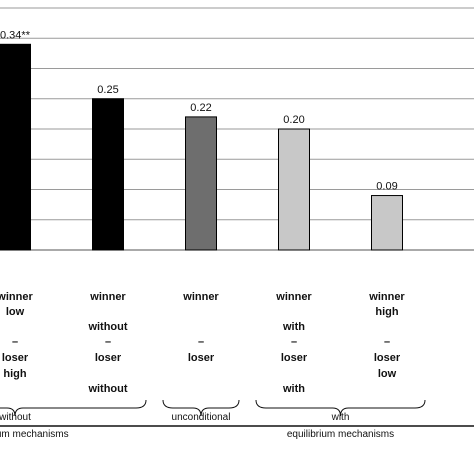 The height and width of the screenshot is (474, 474). What do you see at coordinates (107, 90) in the screenshot?
I see `value-label: 0.25` at bounding box center [107, 90].